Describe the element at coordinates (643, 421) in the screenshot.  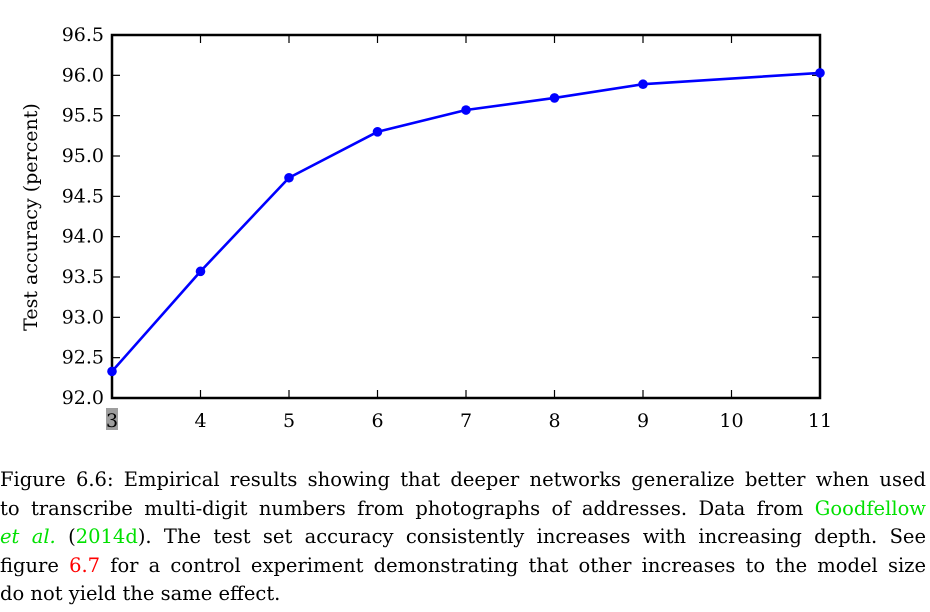
I see `x-tick-label: 9` at that location.